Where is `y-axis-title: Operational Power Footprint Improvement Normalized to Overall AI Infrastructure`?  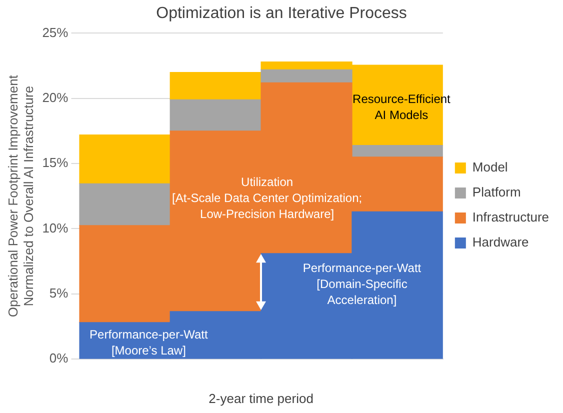
y-axis-title: Operational Power Footprint Improvement Normalized to Overall AI Infrastructure is located at coordinates (20, 196).